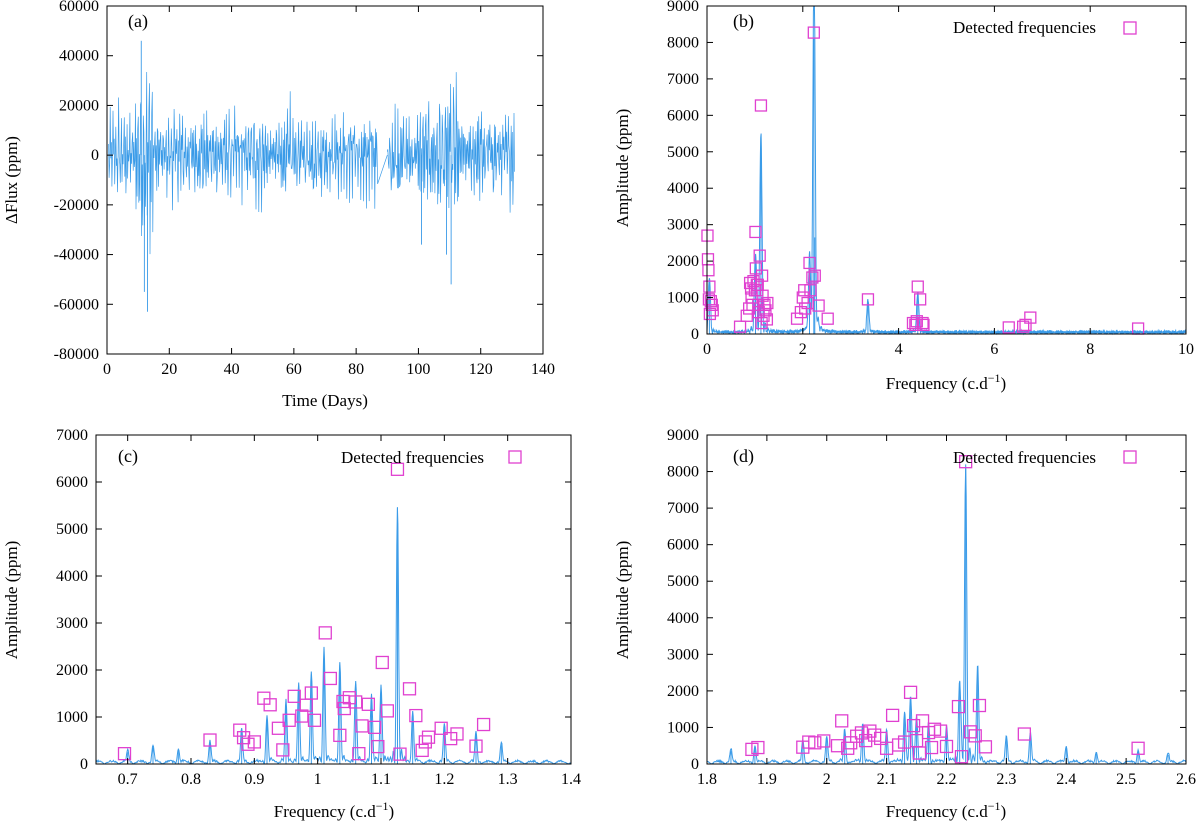  I want to click on panel-b-xtick-label: 4, so click(899, 349).